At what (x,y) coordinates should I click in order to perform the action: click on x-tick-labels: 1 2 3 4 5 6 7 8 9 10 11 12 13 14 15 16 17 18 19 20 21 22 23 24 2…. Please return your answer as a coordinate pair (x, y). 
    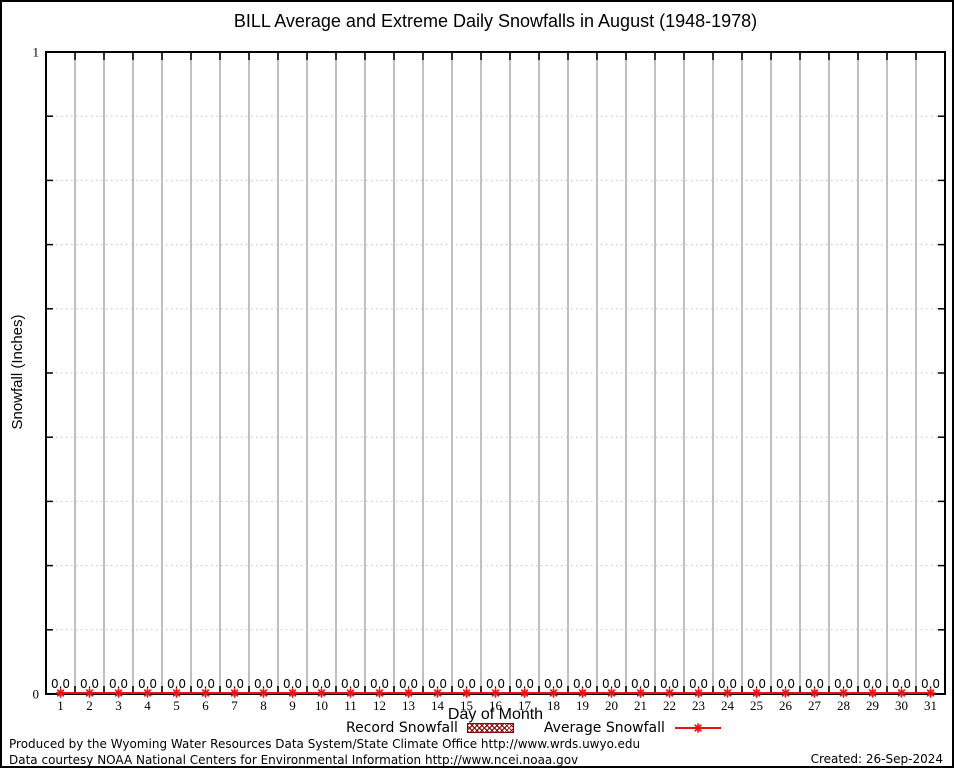
    Looking at the image, I should click on (497, 705).